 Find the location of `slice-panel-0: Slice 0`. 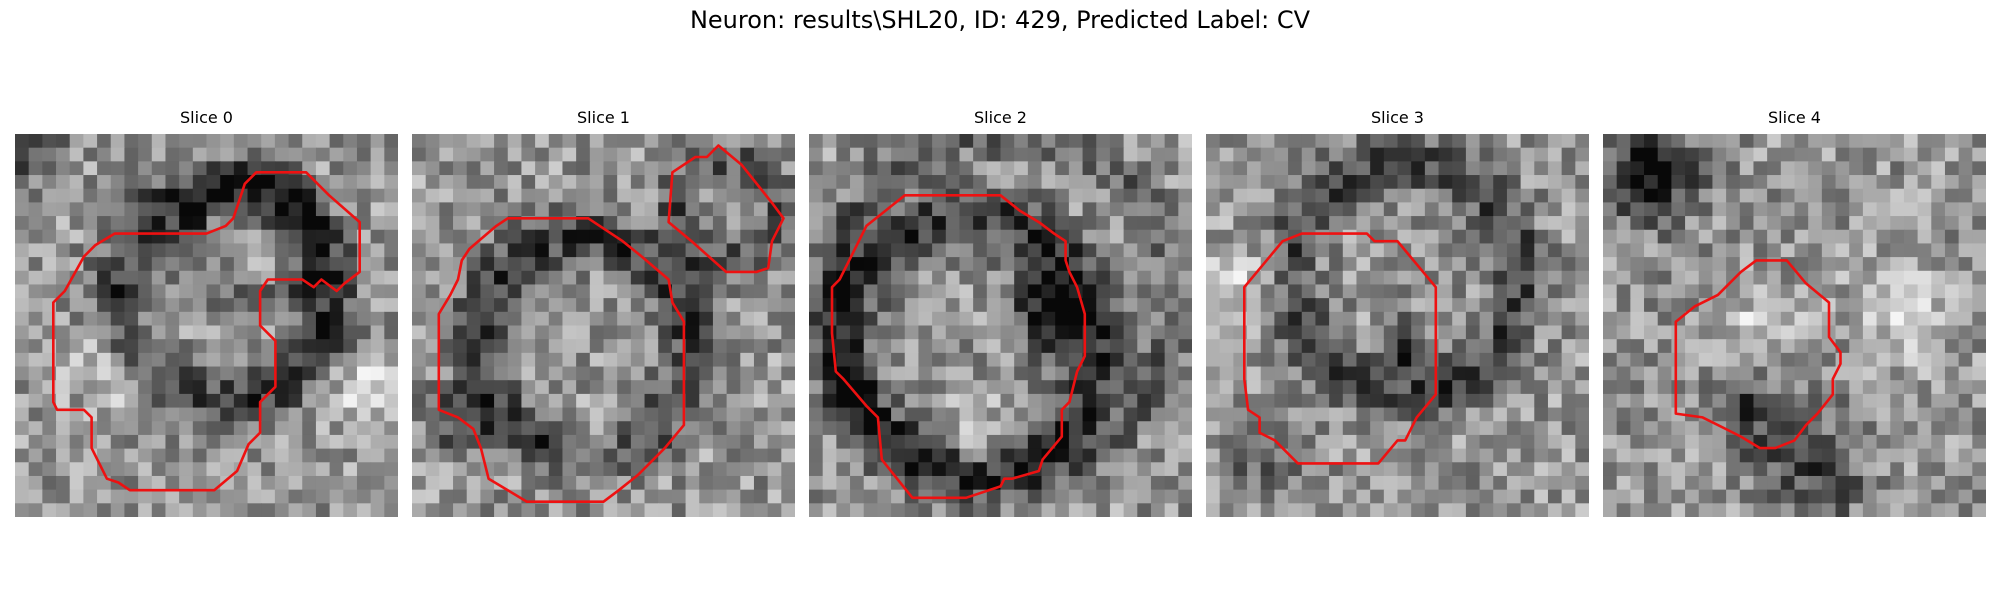

slice-panel-0: Slice 0 is located at coordinates (206, 314).